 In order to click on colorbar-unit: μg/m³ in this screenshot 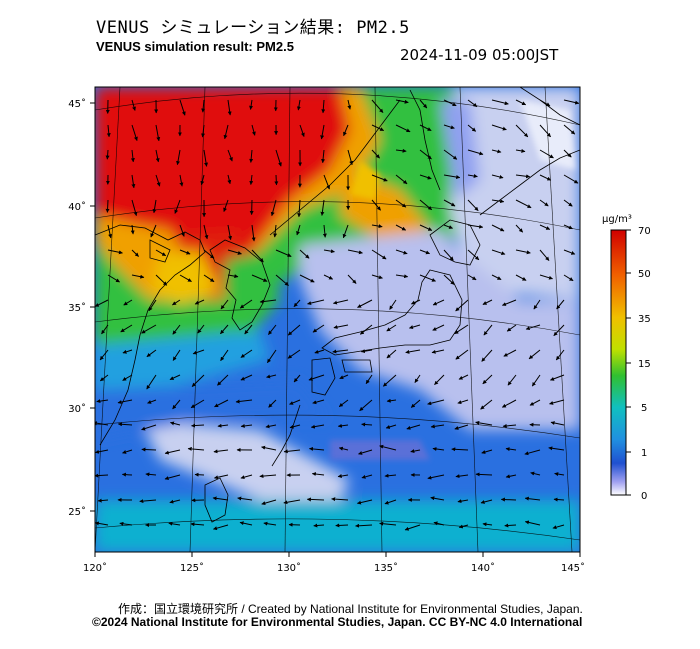, I will do `click(617, 219)`.